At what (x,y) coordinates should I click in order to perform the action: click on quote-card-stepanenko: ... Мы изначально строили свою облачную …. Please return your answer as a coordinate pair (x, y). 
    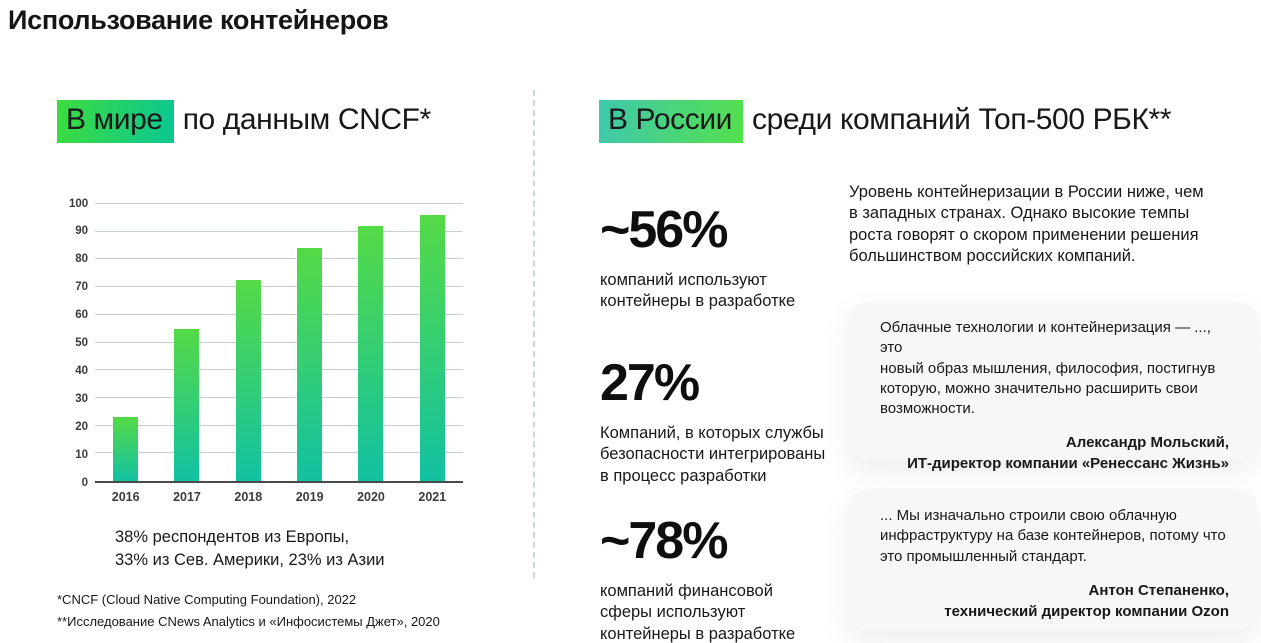
    Looking at the image, I should click on (1052, 560).